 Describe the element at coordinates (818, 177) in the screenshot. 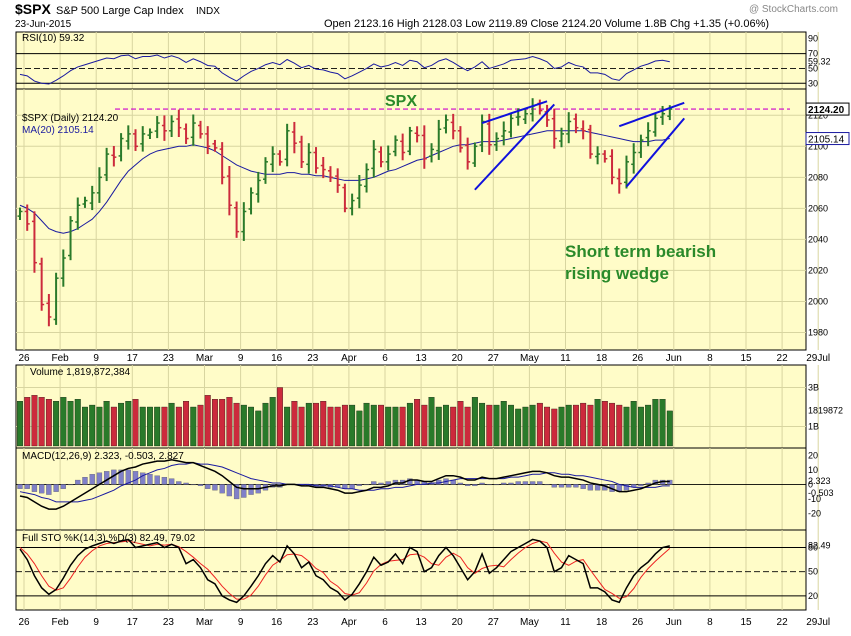

I see `price-tick-label: 2080` at that location.